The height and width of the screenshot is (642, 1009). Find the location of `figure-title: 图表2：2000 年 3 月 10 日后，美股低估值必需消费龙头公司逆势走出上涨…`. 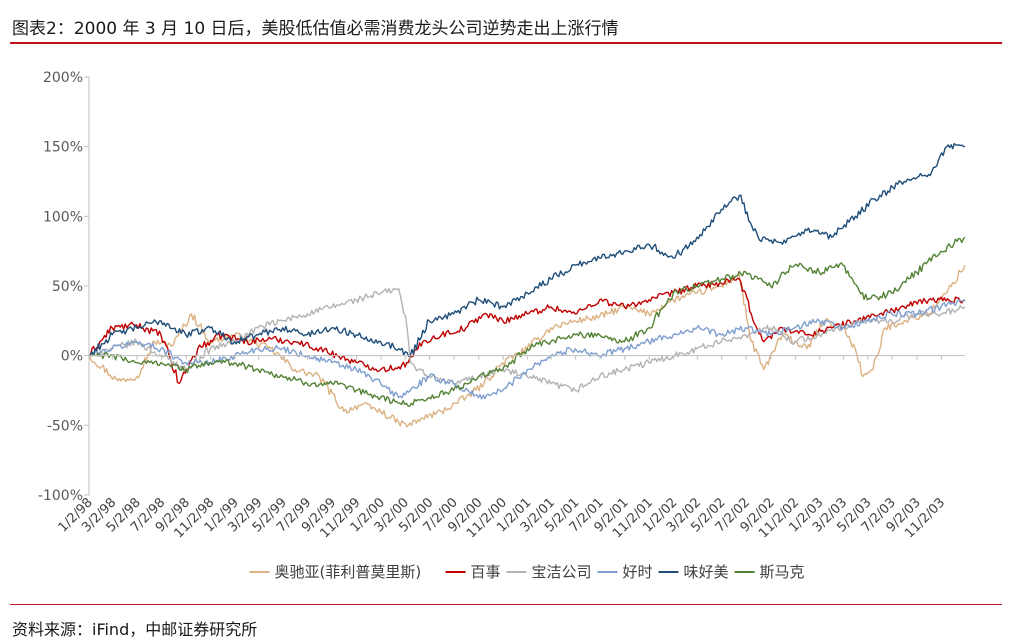

figure-title: 图表2：2000 年 3 月 10 日后，美股低估值必需消费龙头公司逆势走出上涨… is located at coordinates (315, 29).